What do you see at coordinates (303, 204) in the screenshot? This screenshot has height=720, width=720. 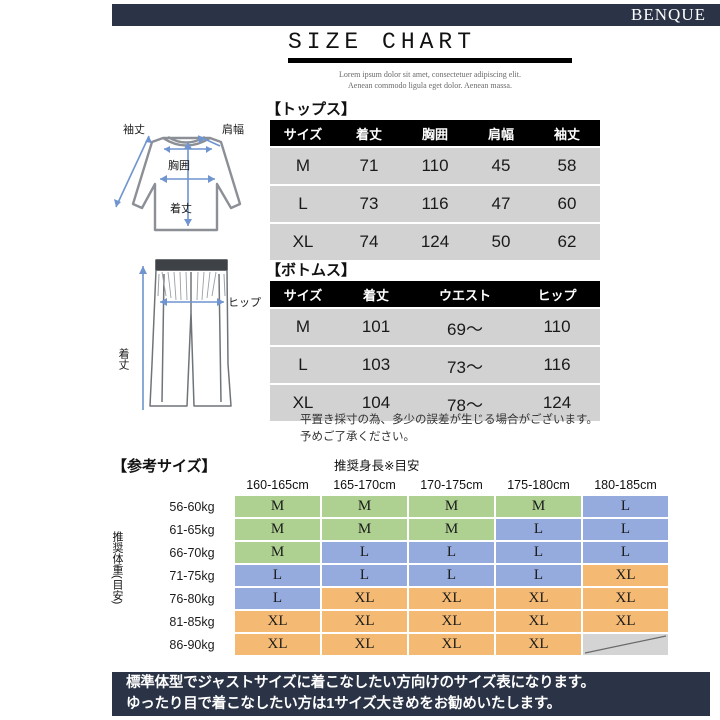 I see `tops-cell-size: L` at bounding box center [303, 204].